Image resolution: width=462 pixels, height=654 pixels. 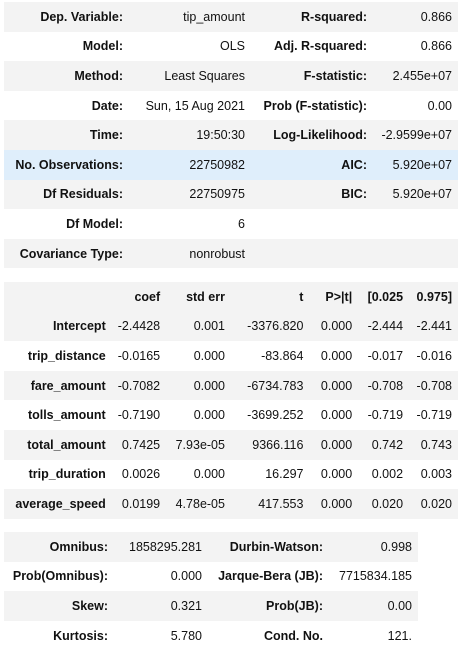 I want to click on coef-value: 0.020, so click(x=436, y=503).